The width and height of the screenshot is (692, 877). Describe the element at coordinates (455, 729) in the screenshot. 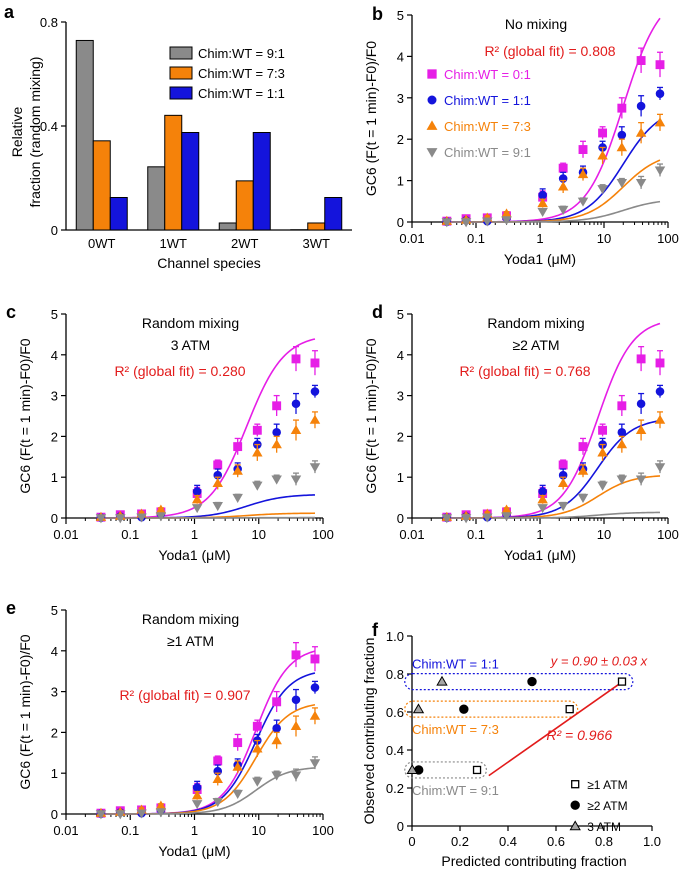

I see `group-label: Chim:WT = 7:3` at that location.